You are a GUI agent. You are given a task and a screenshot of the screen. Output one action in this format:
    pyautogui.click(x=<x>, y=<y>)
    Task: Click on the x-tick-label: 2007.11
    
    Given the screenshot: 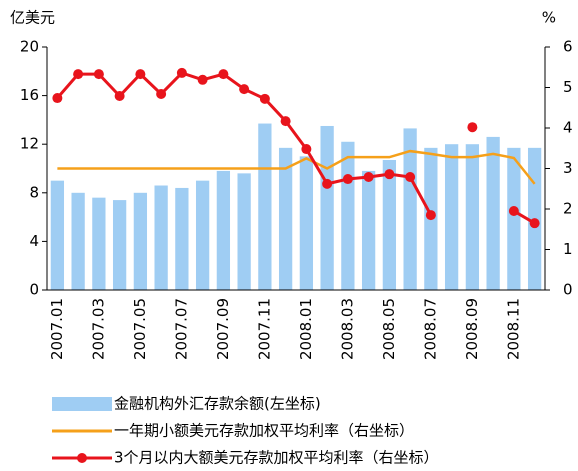 What is the action you would take?
    pyautogui.click(x=264, y=329)
    